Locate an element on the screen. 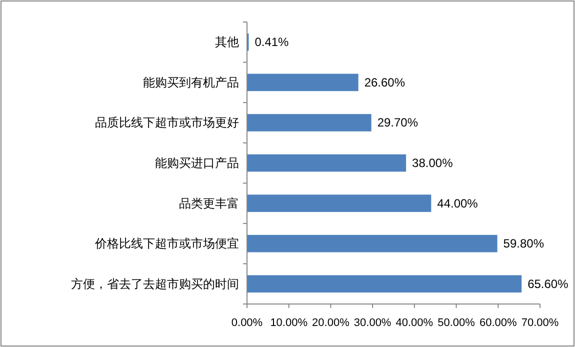 This screenshot has height=347, width=575. data-label: 44.00% is located at coordinates (457, 203).